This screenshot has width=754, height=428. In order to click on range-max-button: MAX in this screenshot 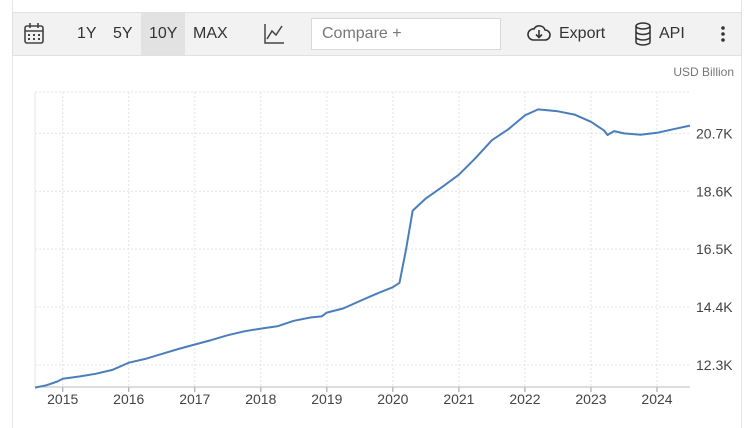, I will do `click(210, 33)`.